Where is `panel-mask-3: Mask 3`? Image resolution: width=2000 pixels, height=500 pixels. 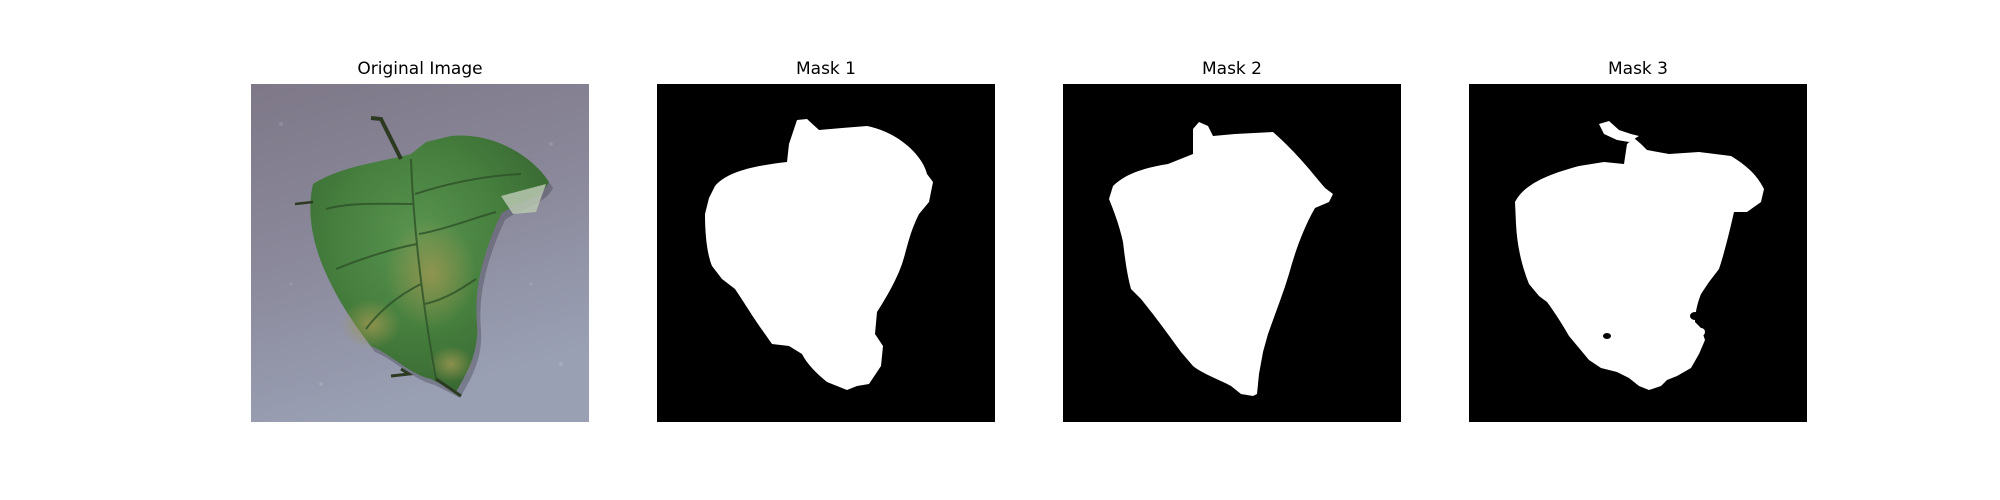 panel-mask-3: Mask 3 is located at coordinates (1638, 241).